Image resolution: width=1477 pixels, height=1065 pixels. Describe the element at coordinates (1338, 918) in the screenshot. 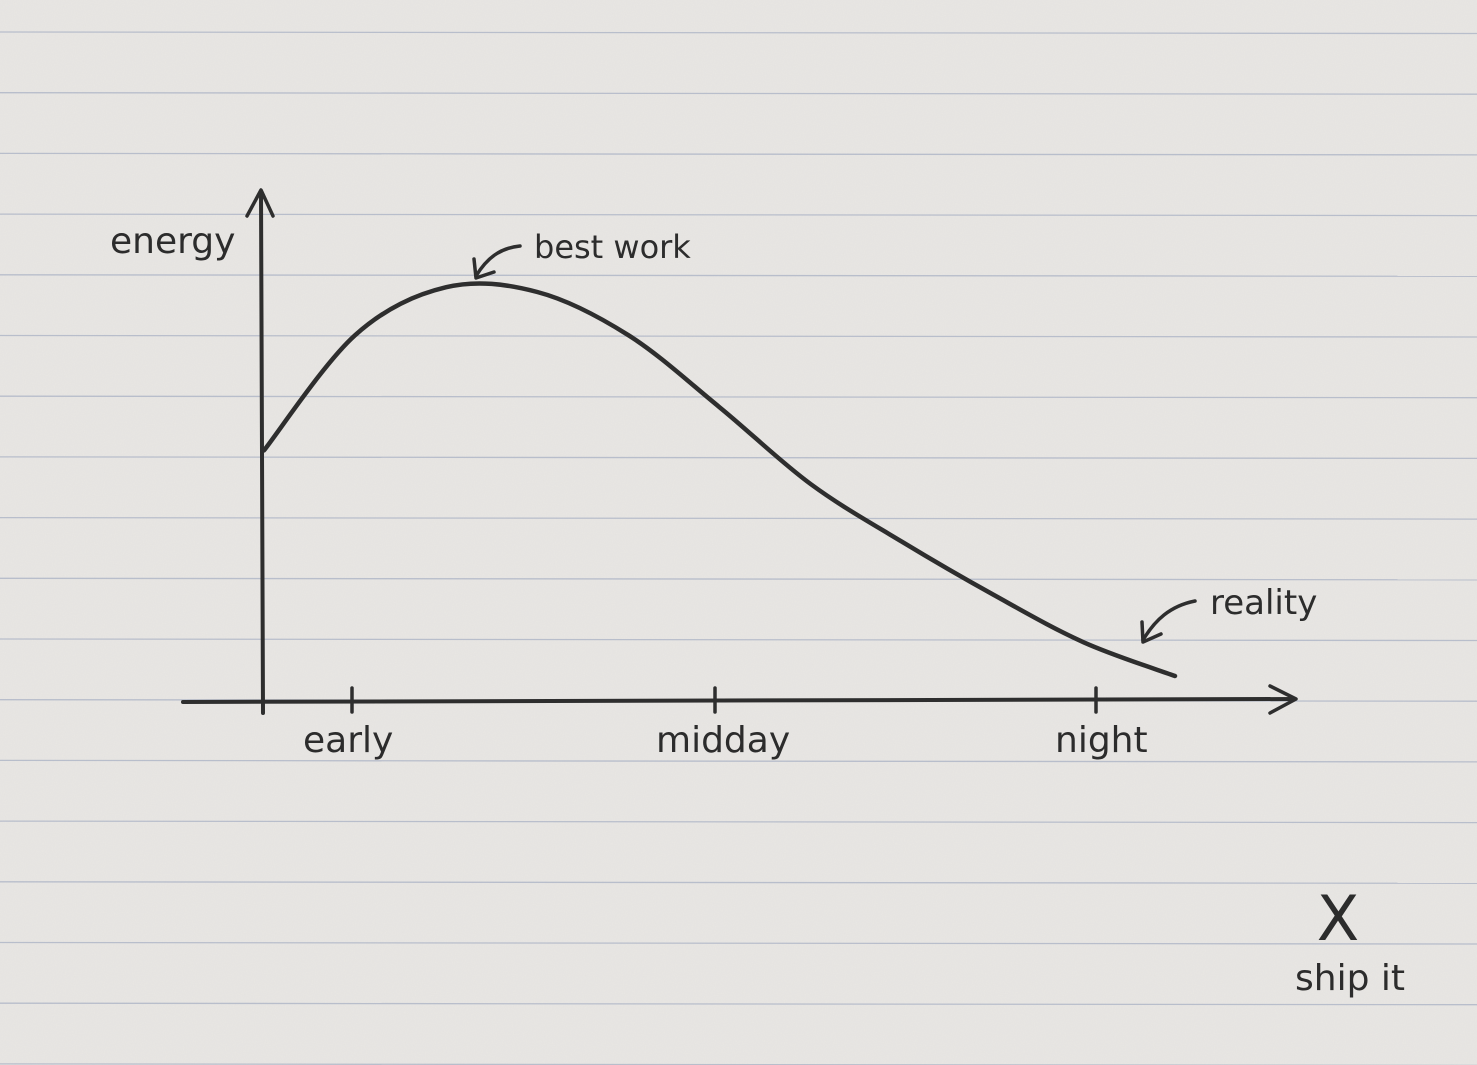

I see `ship-it-x-mark: X` at that location.